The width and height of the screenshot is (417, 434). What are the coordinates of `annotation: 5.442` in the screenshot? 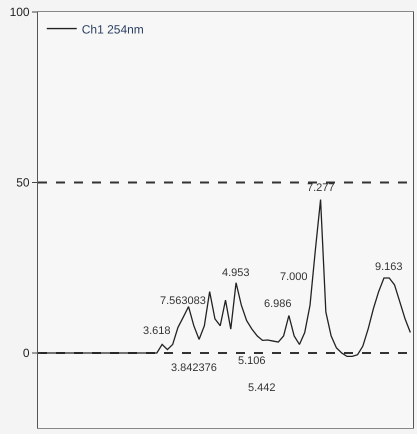 It's located at (262, 388).